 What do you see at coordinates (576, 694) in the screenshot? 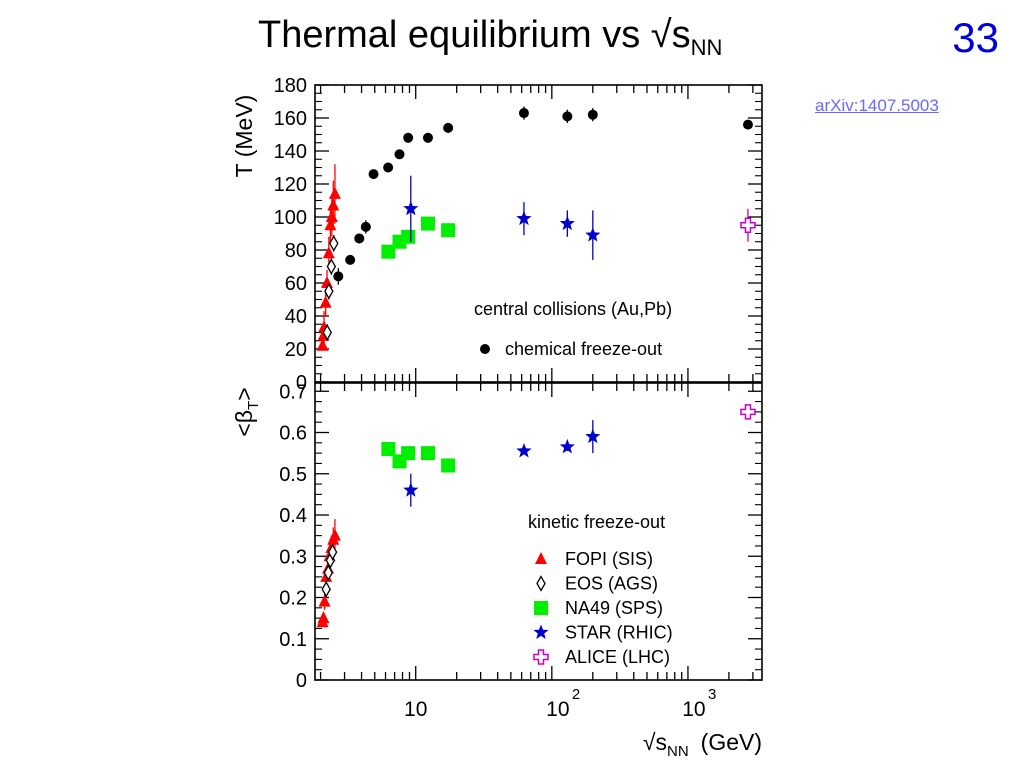
I see `x-tick-label-exponent: 2` at bounding box center [576, 694].